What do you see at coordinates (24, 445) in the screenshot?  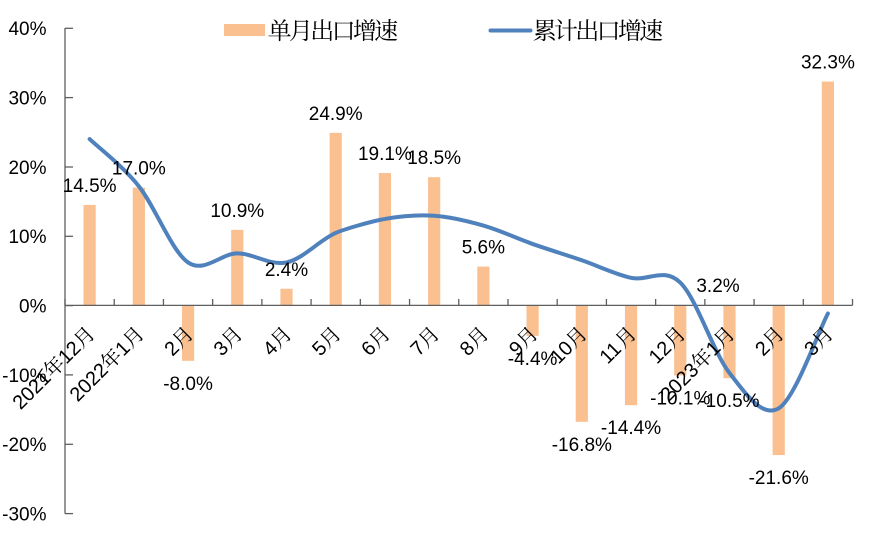 I see `svg-text: -20%` at bounding box center [24, 445].